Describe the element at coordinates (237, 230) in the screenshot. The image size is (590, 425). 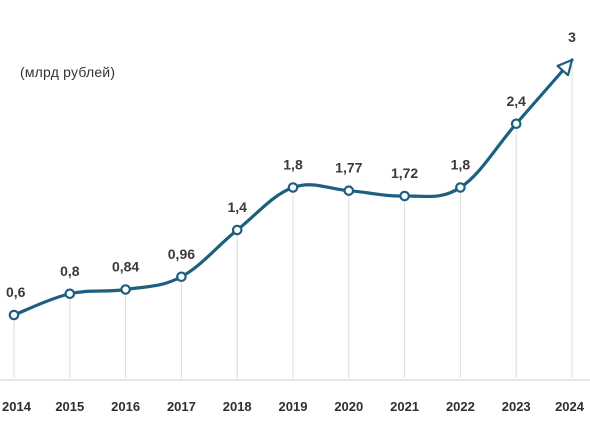
I see `data-point-2018` at that location.